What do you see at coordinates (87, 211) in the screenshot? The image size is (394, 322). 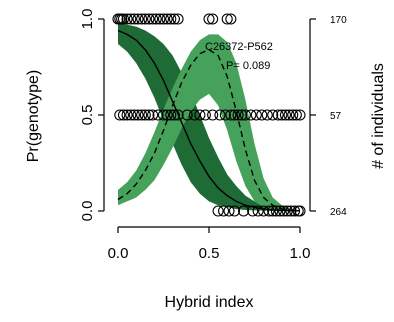 I see `y-tick-label: 0.0` at bounding box center [87, 211].